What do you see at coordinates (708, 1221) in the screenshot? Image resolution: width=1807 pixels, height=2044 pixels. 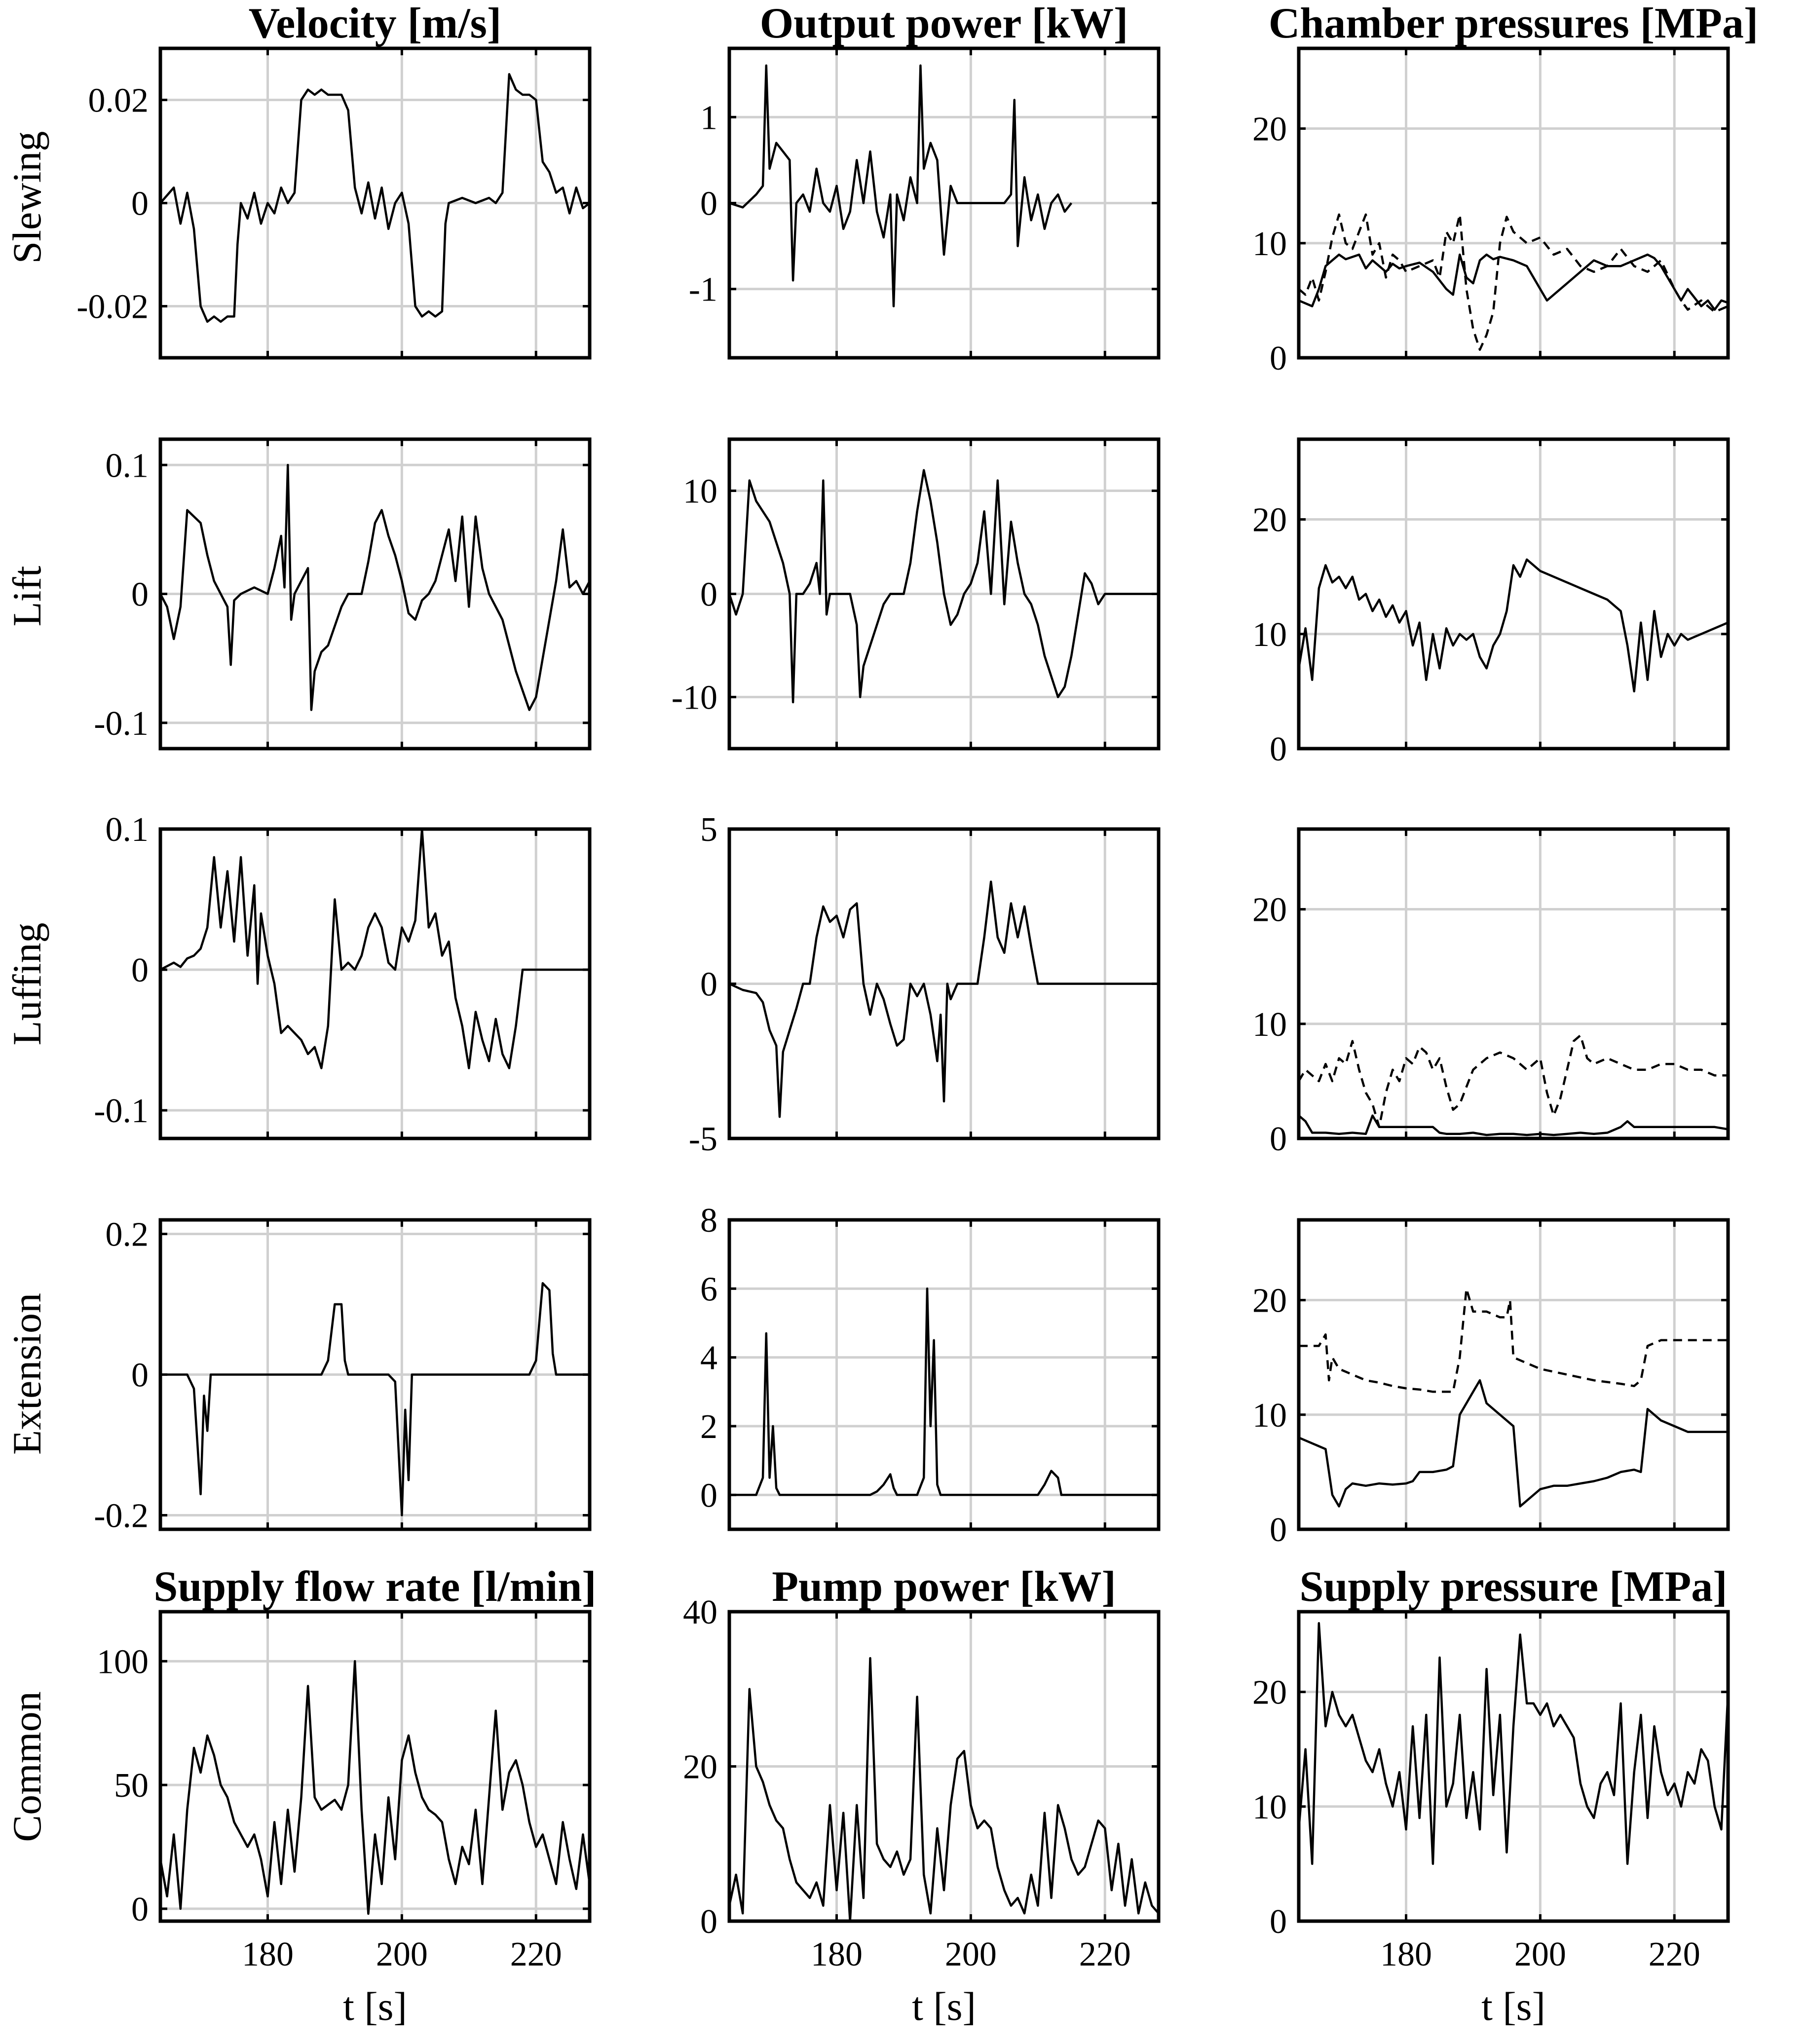 I see `ytick-label: 8` at bounding box center [708, 1221].